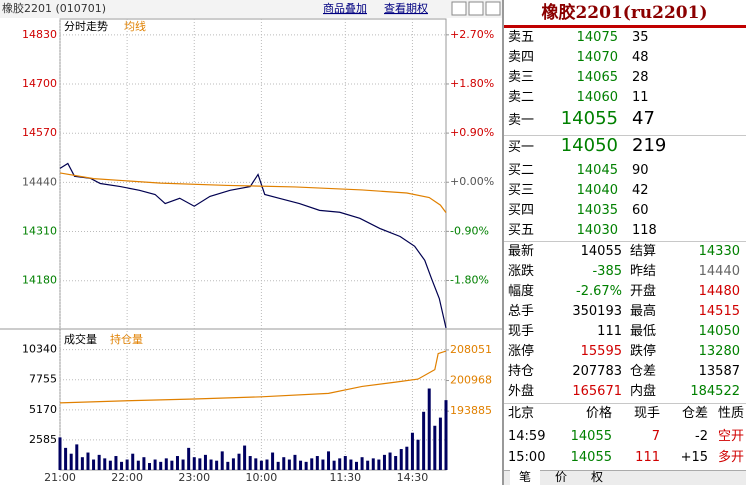 This screenshot has height=485, width=746. What do you see at coordinates (640, 210) in the screenshot?
I see `book-volume: 60` at bounding box center [640, 210].